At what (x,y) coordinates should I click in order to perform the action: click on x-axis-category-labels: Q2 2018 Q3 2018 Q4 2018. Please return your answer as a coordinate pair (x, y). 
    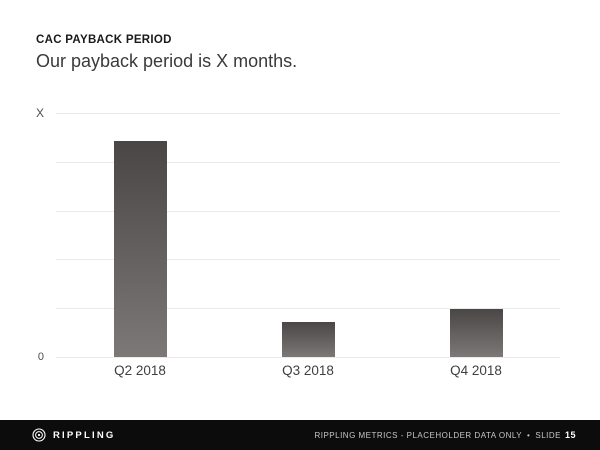
    Looking at the image, I should click on (308, 370).